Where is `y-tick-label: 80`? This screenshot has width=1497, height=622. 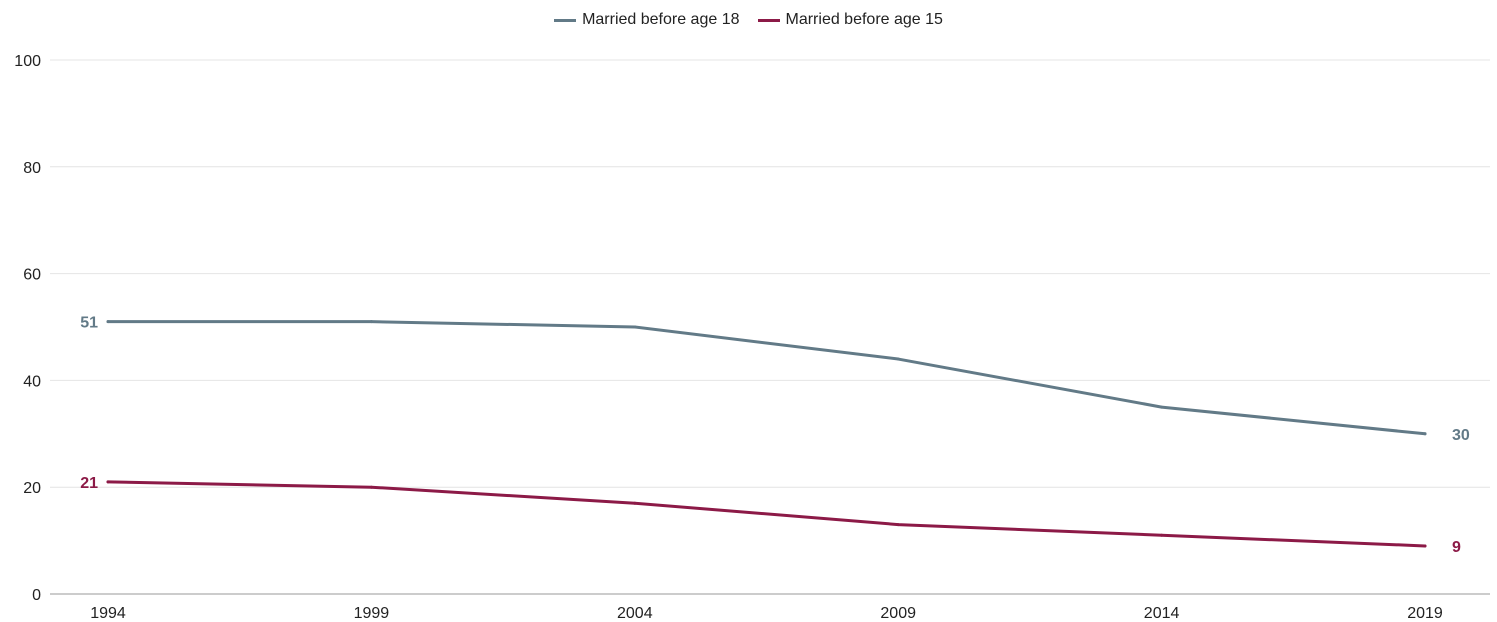 y-tick-label: 80 is located at coordinates (32, 168).